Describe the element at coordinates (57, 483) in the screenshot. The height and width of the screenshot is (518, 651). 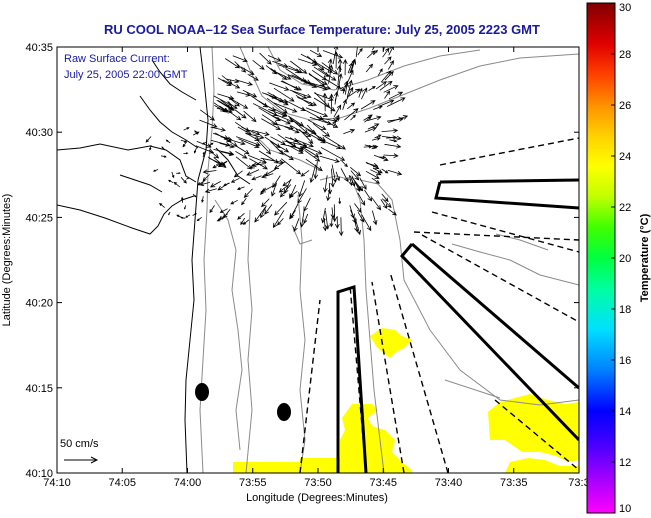
I see `x-tick-label: 74:10` at that location.